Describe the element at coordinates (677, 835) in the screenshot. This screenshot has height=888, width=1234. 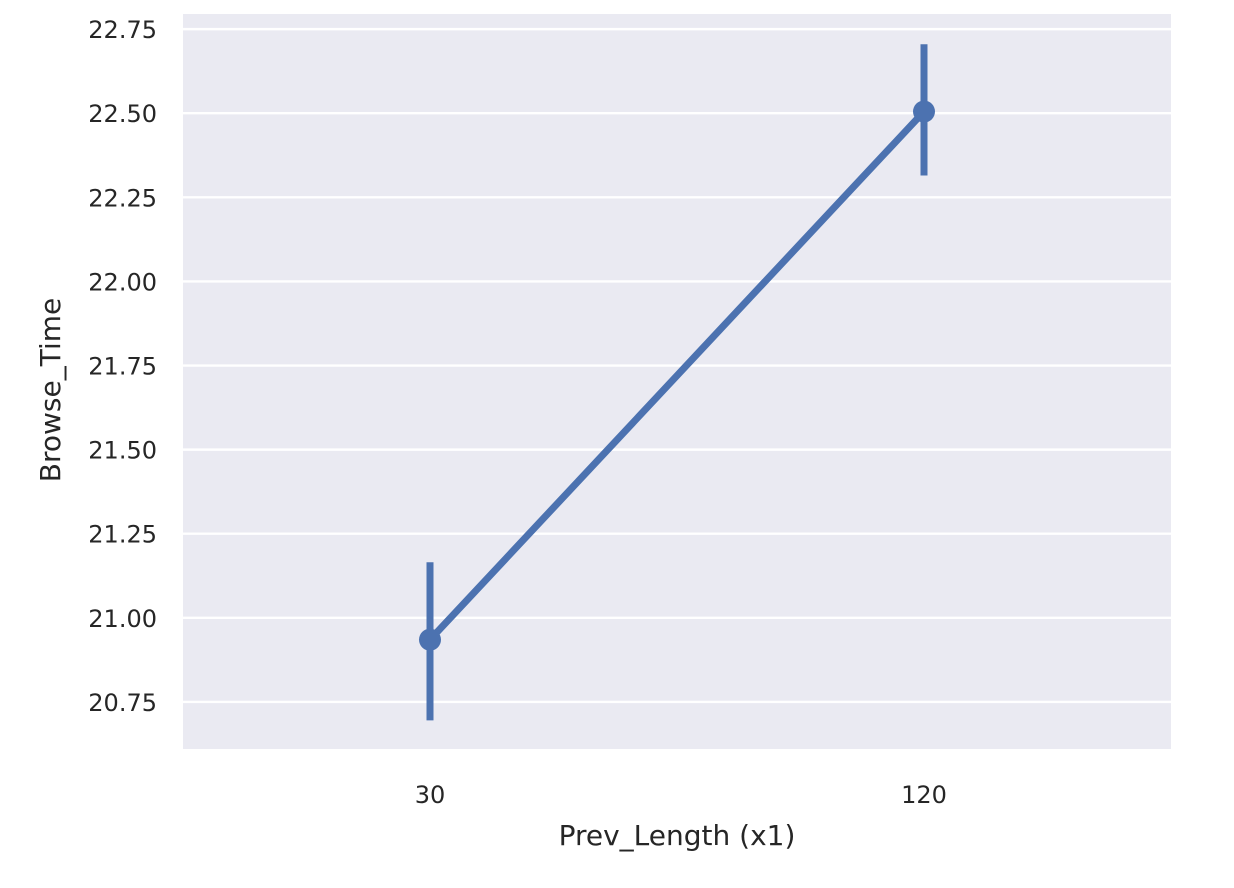
I see `x-axis-label: Prev_Length (x1)` at that location.